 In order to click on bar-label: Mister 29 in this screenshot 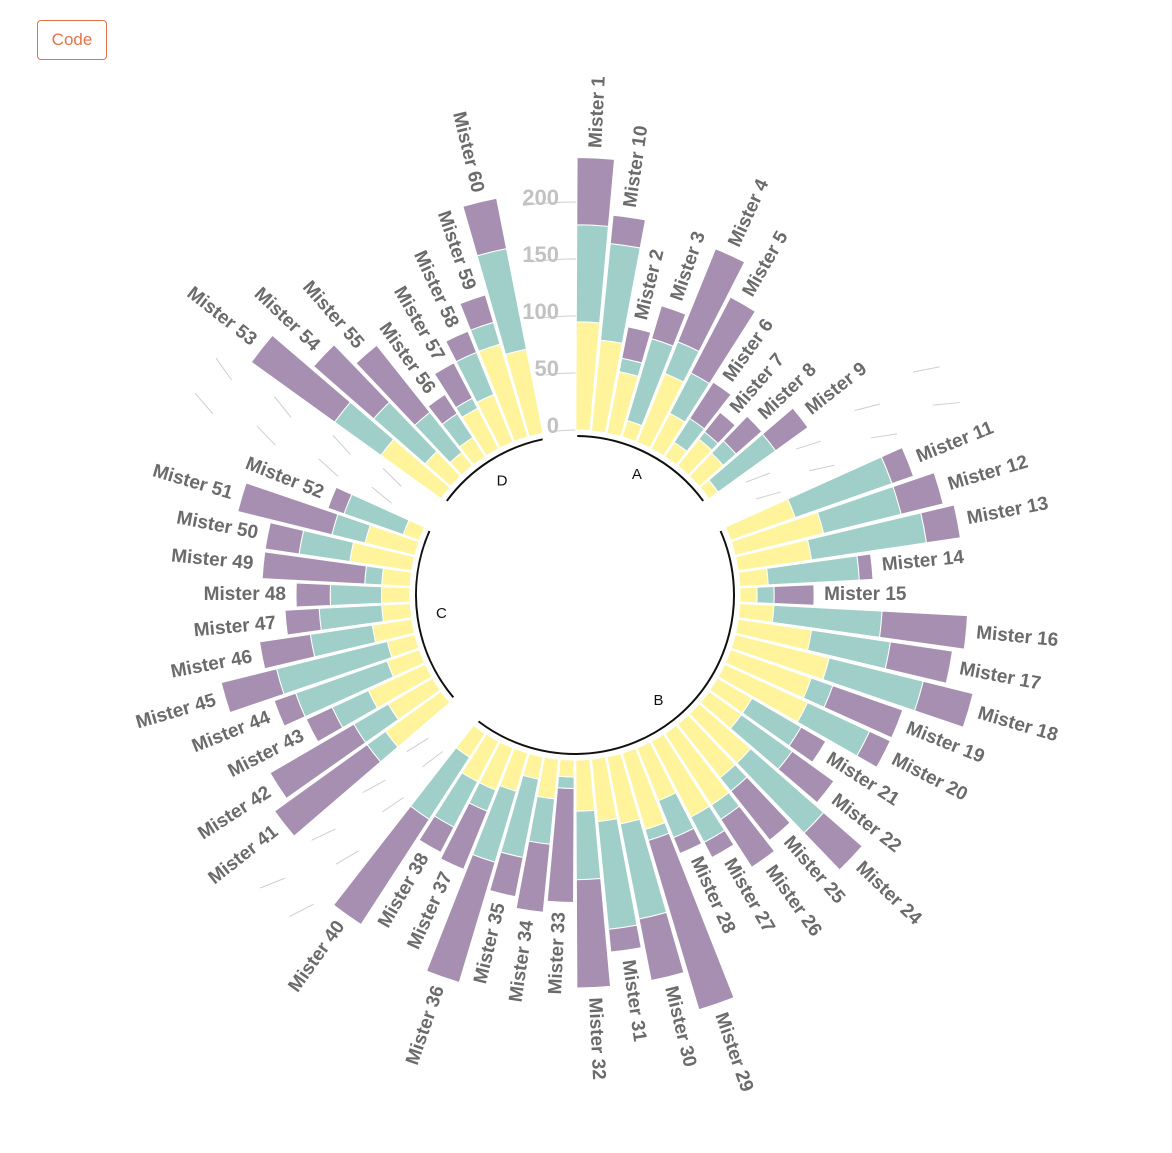, I will do `click(733, 1052)`.